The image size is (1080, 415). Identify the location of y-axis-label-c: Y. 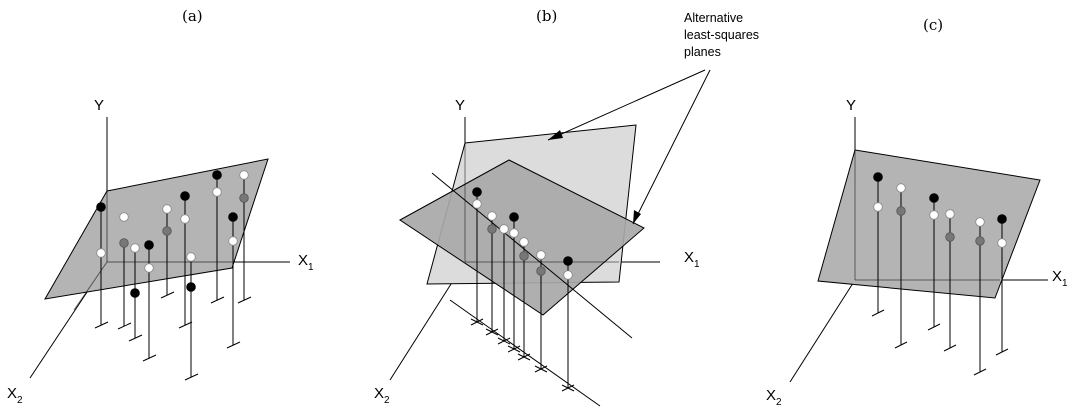
(851, 105).